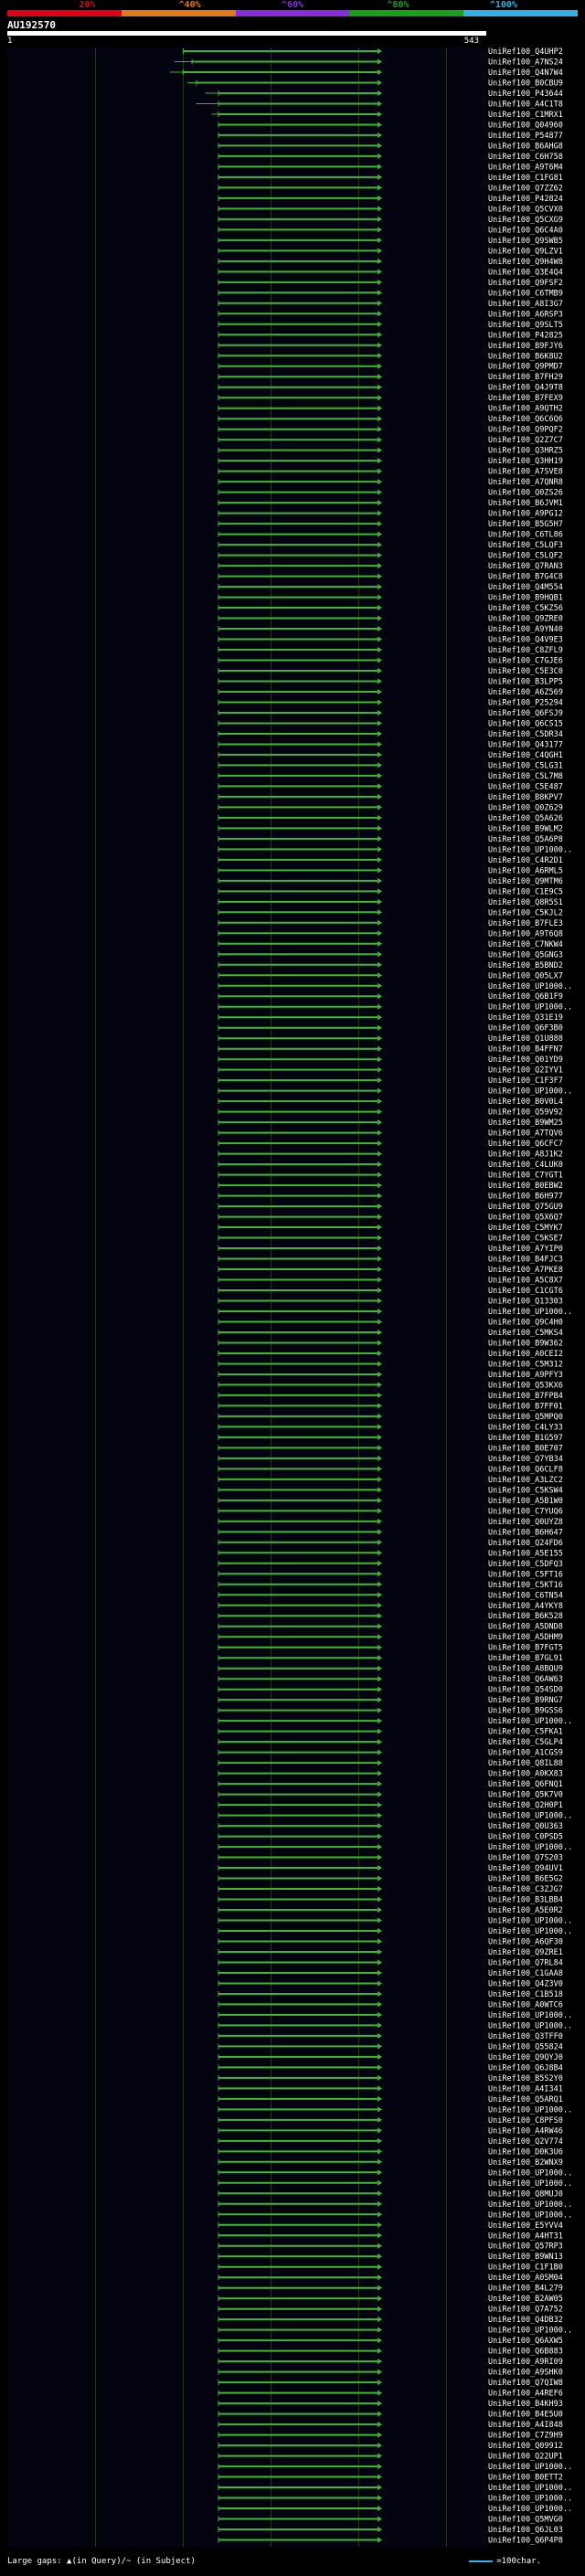 The height and width of the screenshot is (2576, 585). Describe the element at coordinates (390, 723) in the screenshot. I see `hit-row: UniRef100_Q6CS15` at that location.